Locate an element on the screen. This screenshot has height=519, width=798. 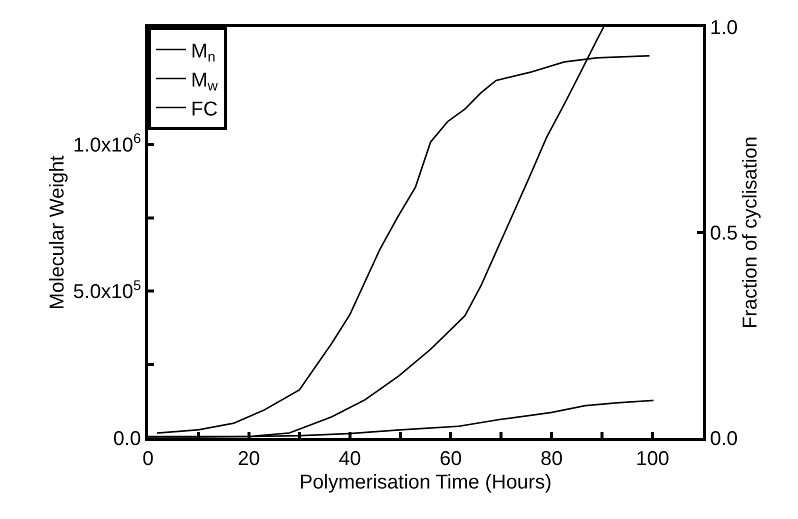
x-tick-label: 80 is located at coordinates (551, 459).